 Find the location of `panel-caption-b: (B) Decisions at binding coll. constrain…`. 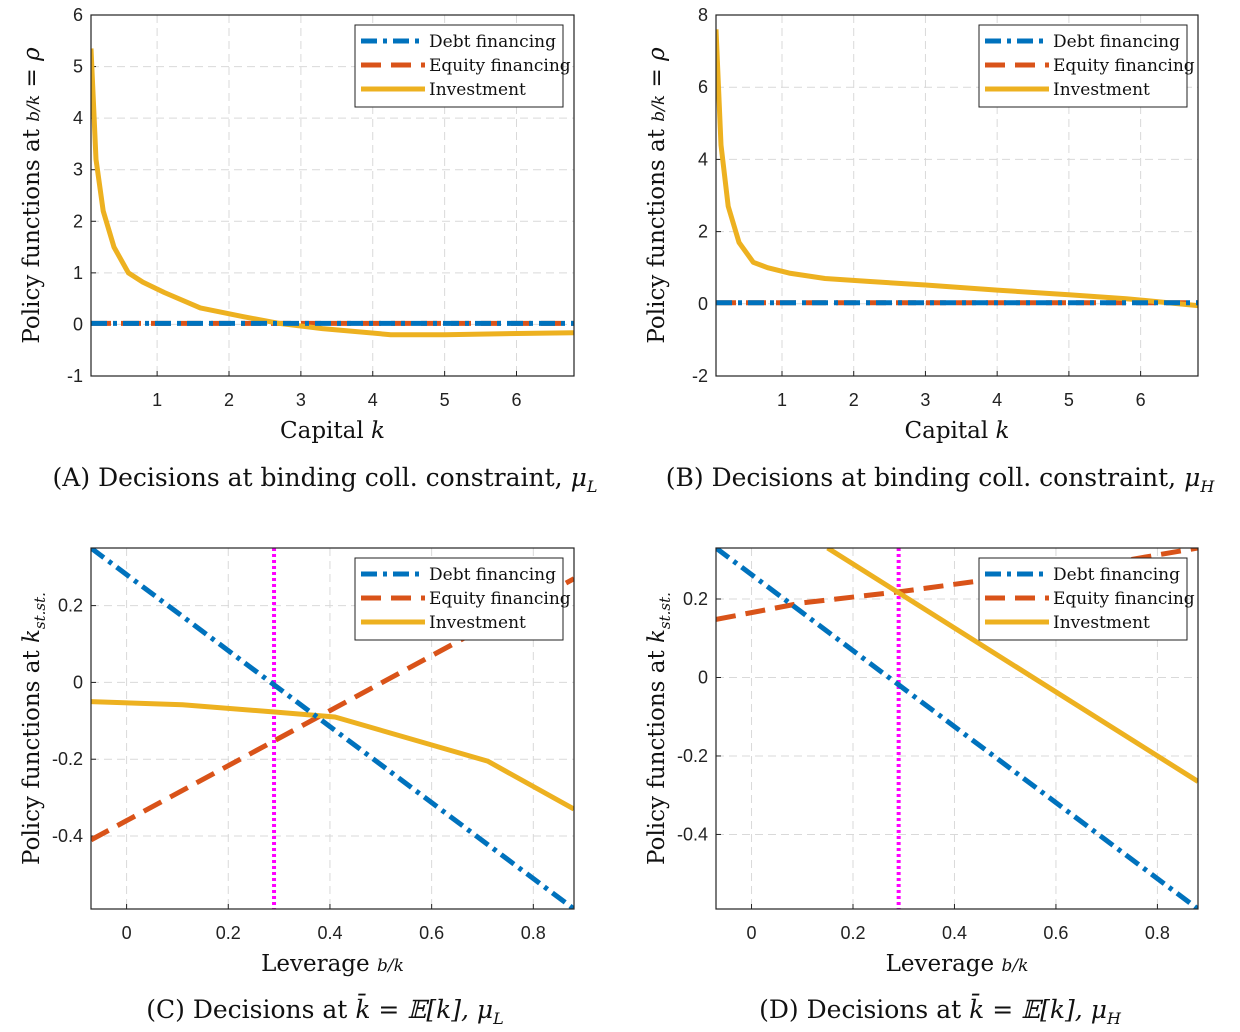

panel-caption-b: (B) Decisions at binding coll. constrain… is located at coordinates (940, 479).